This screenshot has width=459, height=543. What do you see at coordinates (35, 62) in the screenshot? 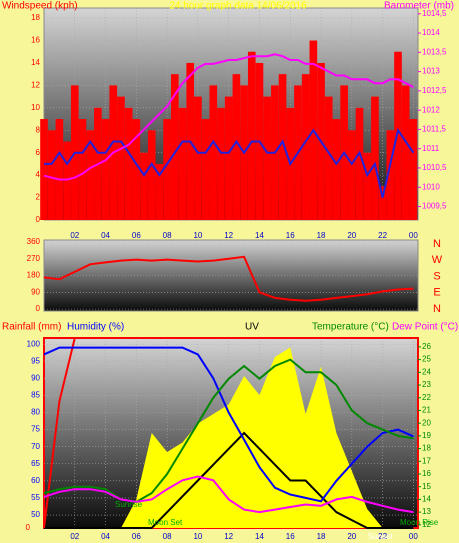
I see `y-tick-label: 14` at bounding box center [35, 62].